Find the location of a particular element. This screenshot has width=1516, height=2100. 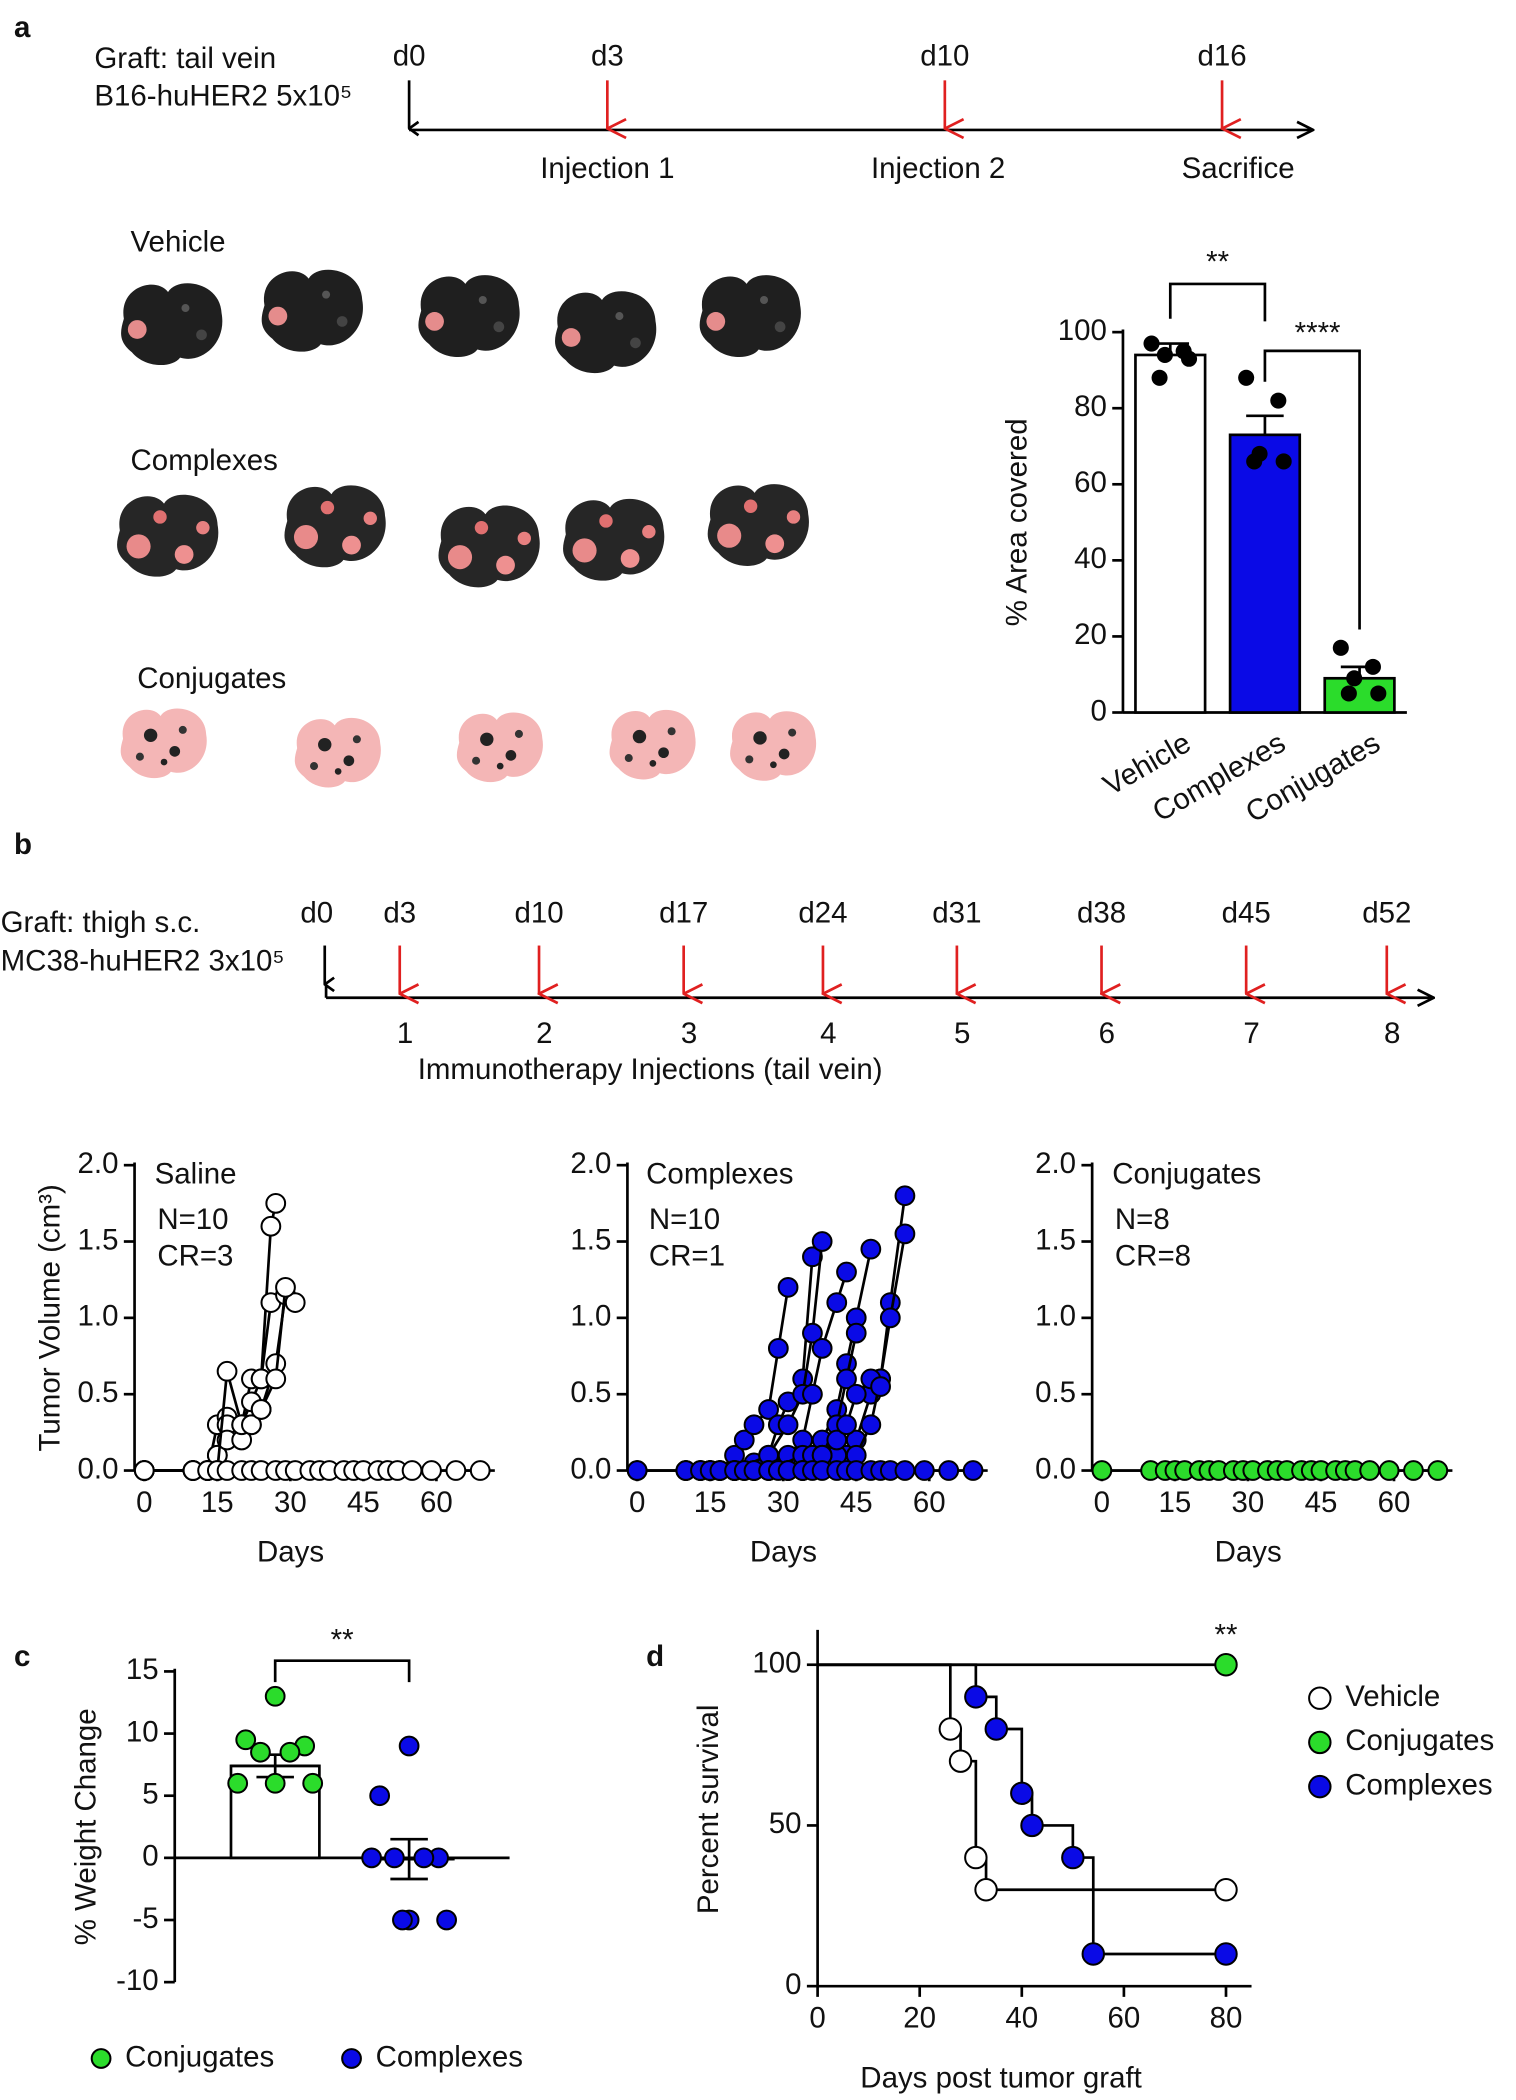

injection-number: 5 is located at coordinates (962, 1033).